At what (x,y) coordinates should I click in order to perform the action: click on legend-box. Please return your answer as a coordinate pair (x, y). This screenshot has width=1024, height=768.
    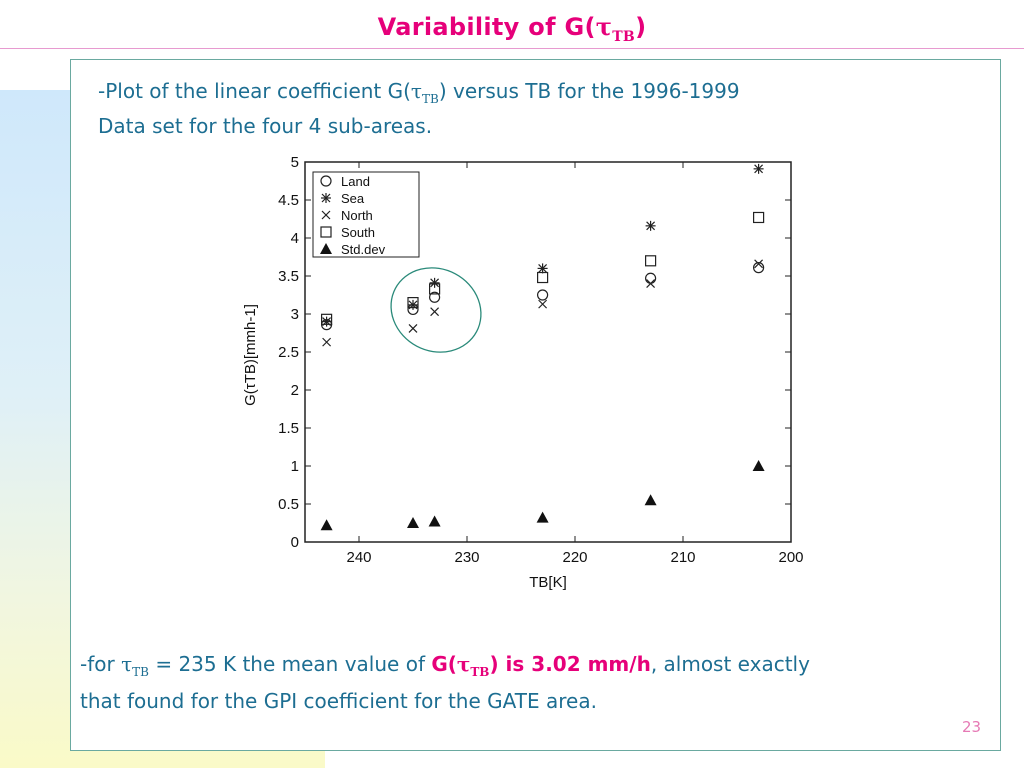
    Looking at the image, I should click on (366, 214).